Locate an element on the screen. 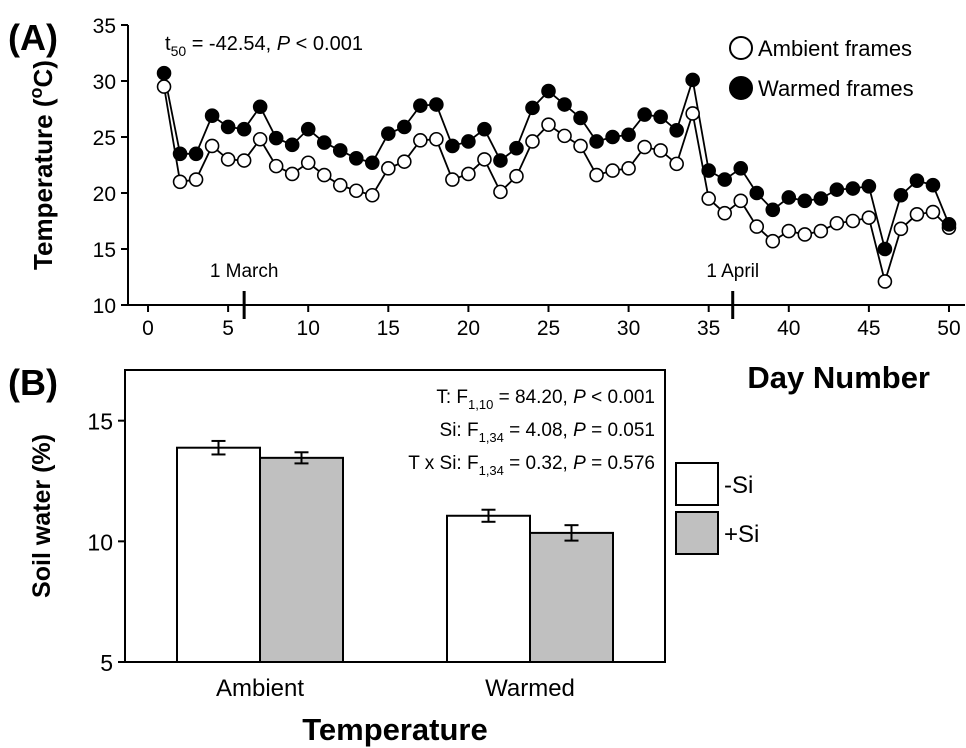  x-tick-label: Ambient is located at coordinates (260, 688).